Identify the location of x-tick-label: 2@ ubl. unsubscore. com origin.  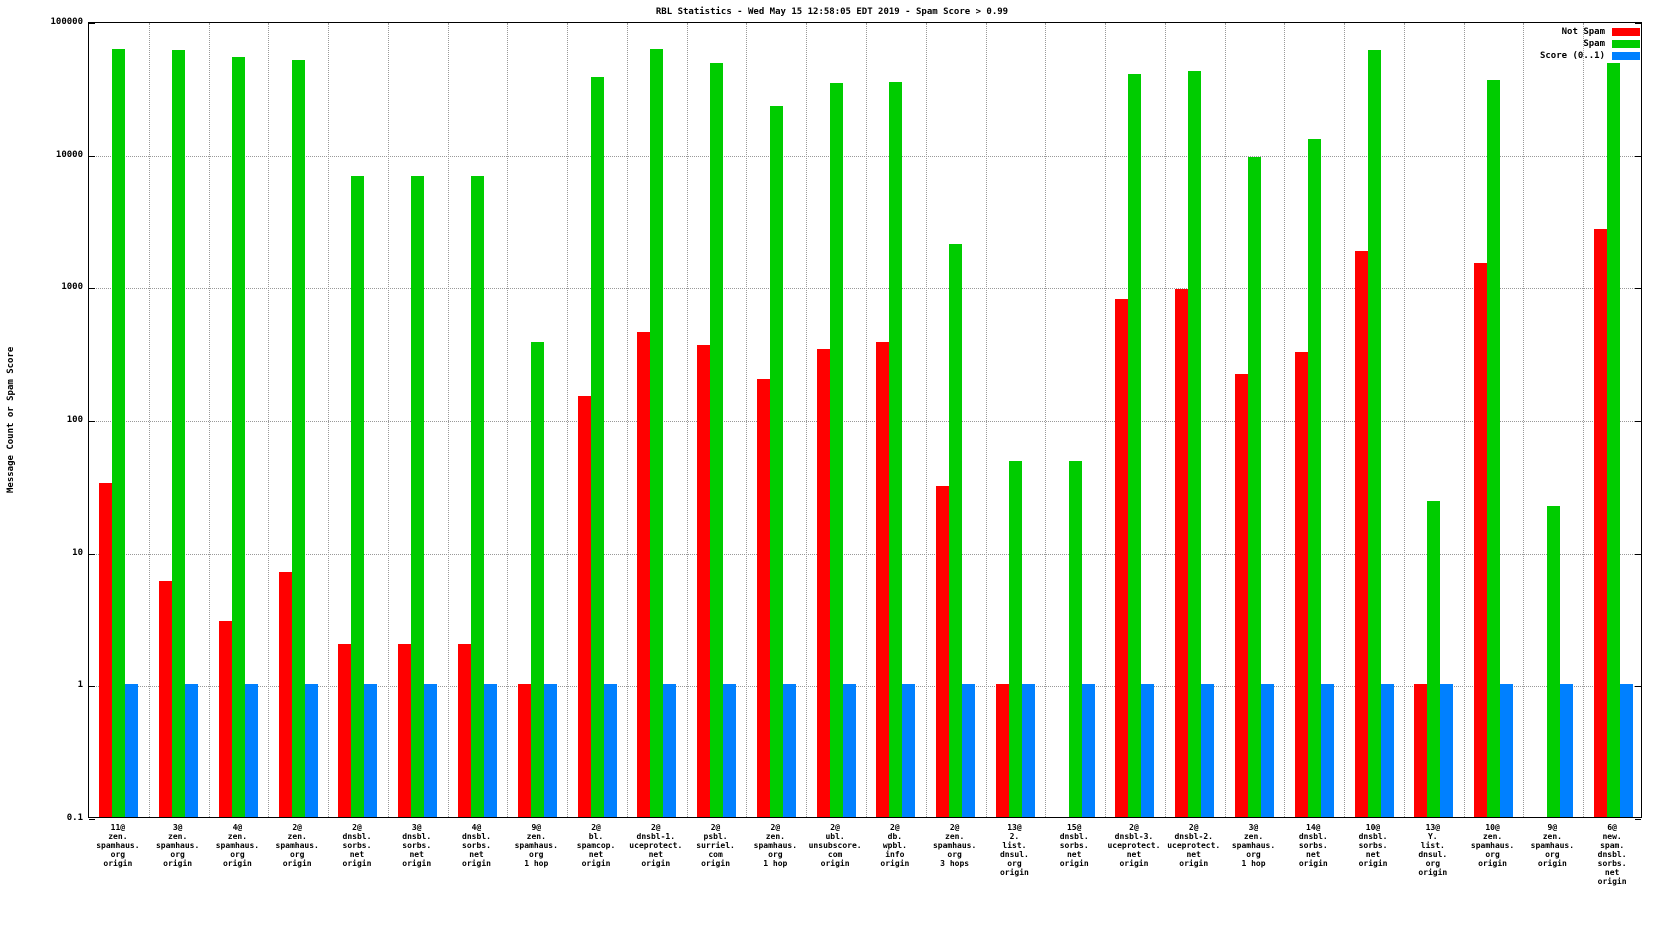
(835, 845).